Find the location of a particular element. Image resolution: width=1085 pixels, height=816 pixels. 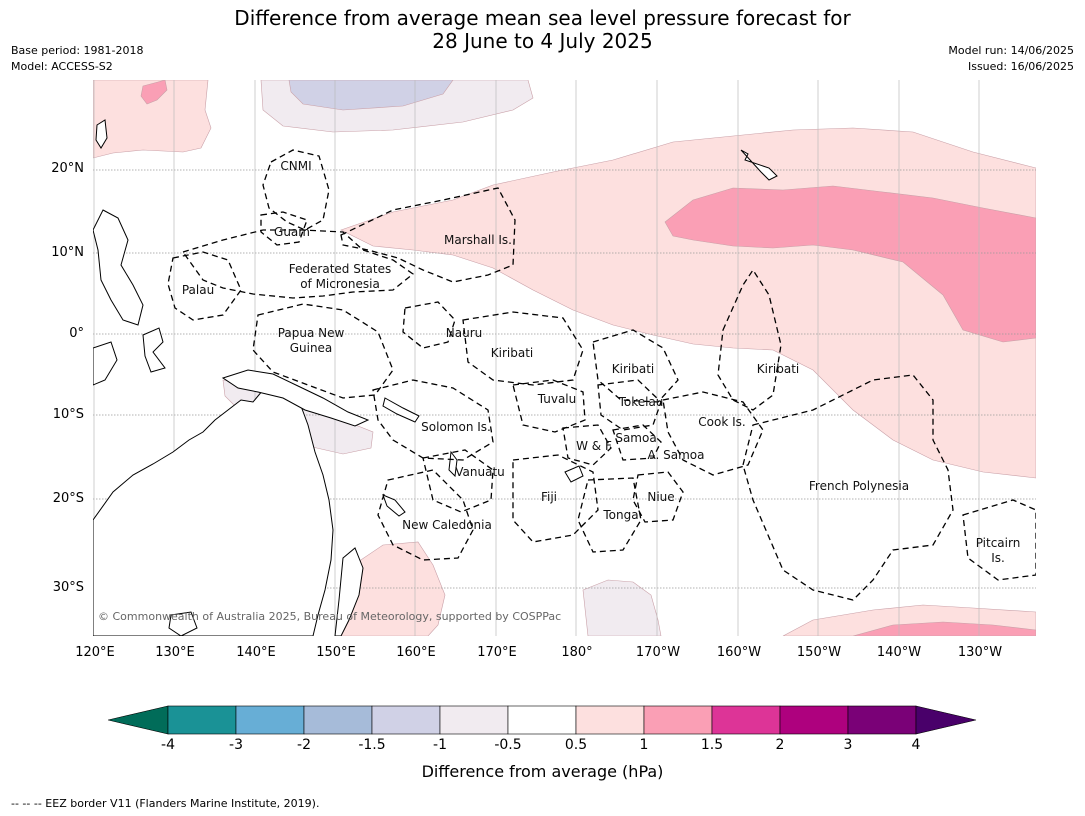

colorbar-tick-label: -0.5 is located at coordinates (508, 745).